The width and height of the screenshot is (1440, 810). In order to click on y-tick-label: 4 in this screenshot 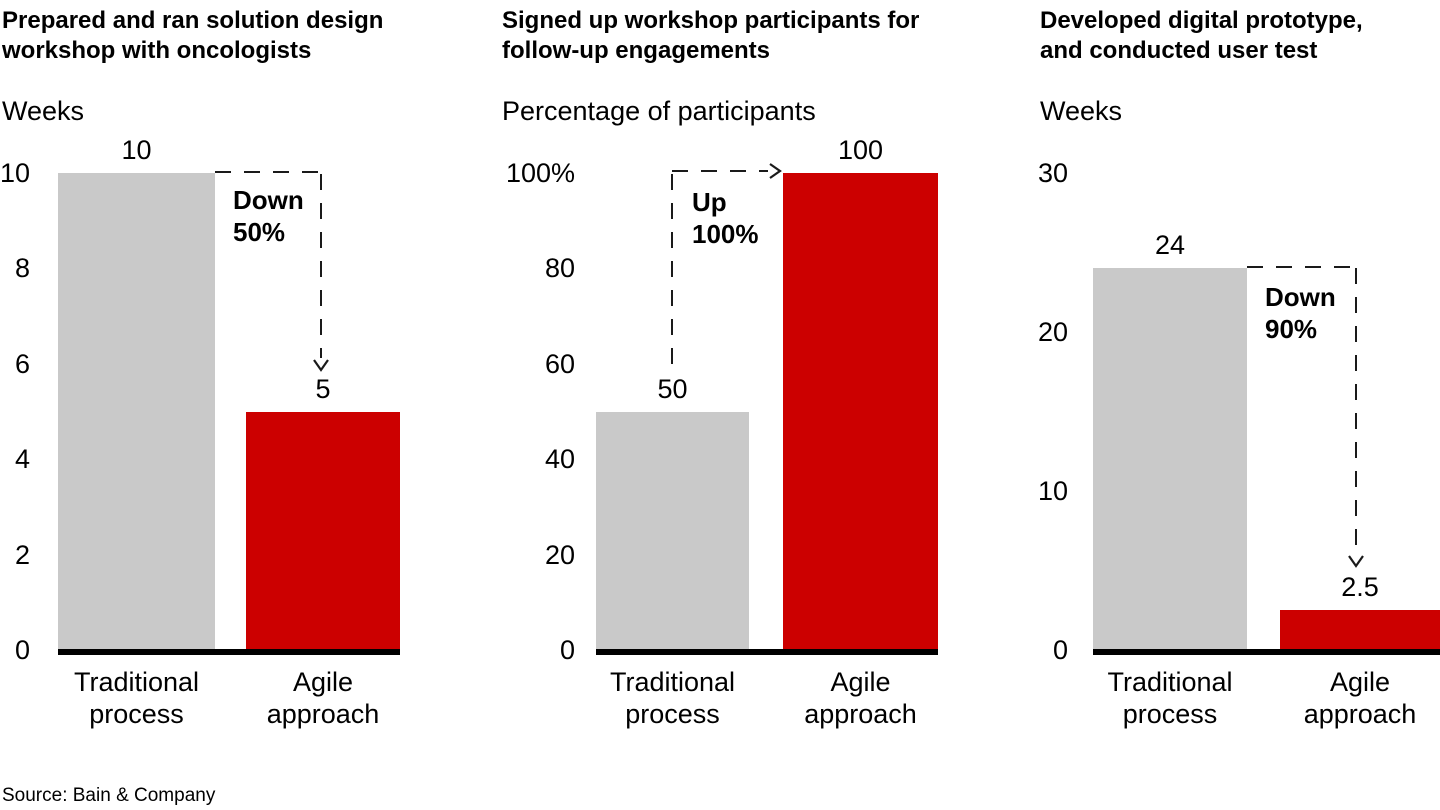, I will do `click(22, 459)`.